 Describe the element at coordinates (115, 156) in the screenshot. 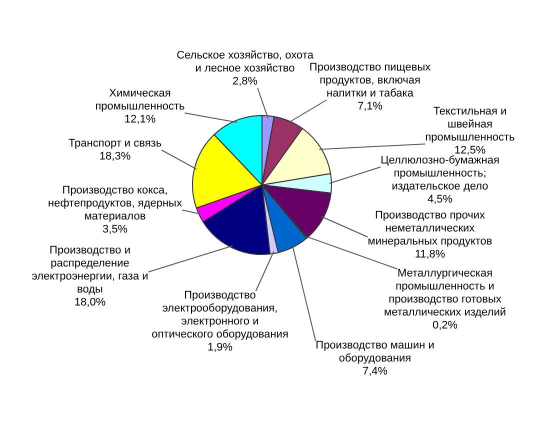

I see `data-label: 18,3%` at that location.